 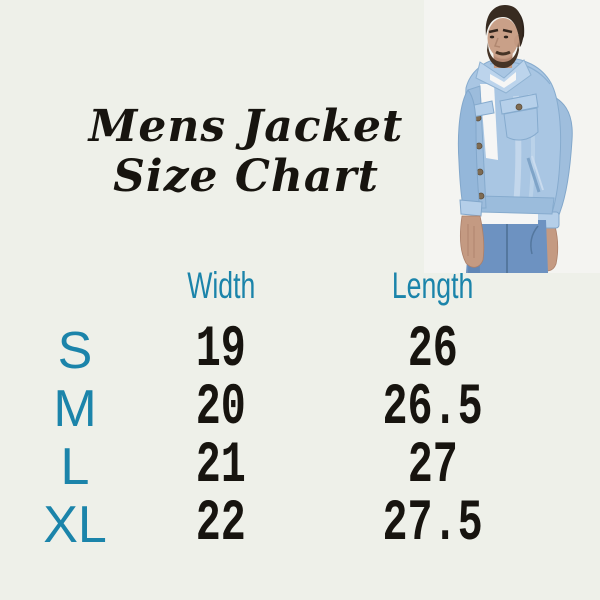 I want to click on column-header-width: Width, so click(x=221, y=285).